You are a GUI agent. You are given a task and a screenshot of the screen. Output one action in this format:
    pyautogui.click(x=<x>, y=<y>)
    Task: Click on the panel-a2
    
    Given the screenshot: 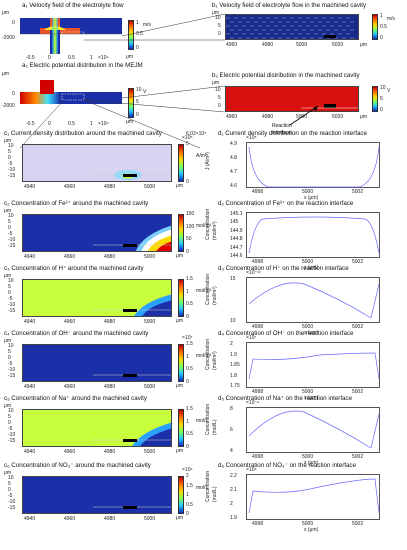 What is the action you would take?
    pyautogui.click(x=71, y=98)
    